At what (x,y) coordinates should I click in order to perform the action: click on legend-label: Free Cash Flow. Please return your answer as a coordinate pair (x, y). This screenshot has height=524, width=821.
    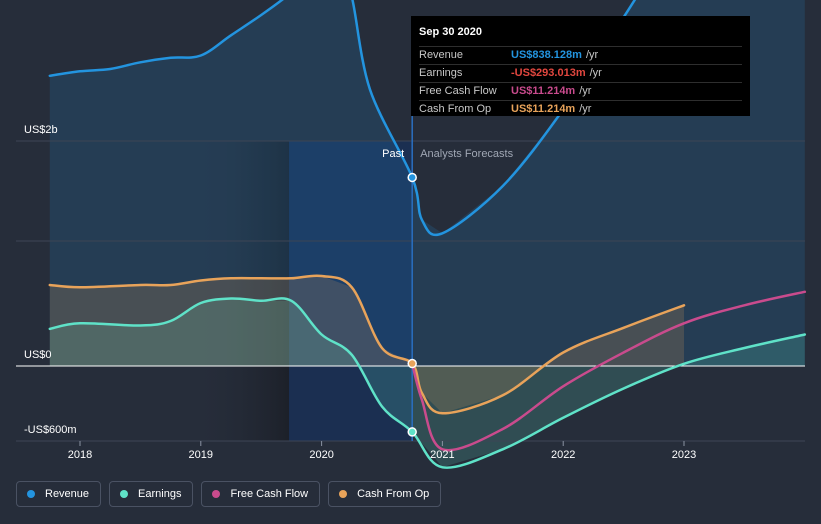
    Looking at the image, I should click on (269, 494).